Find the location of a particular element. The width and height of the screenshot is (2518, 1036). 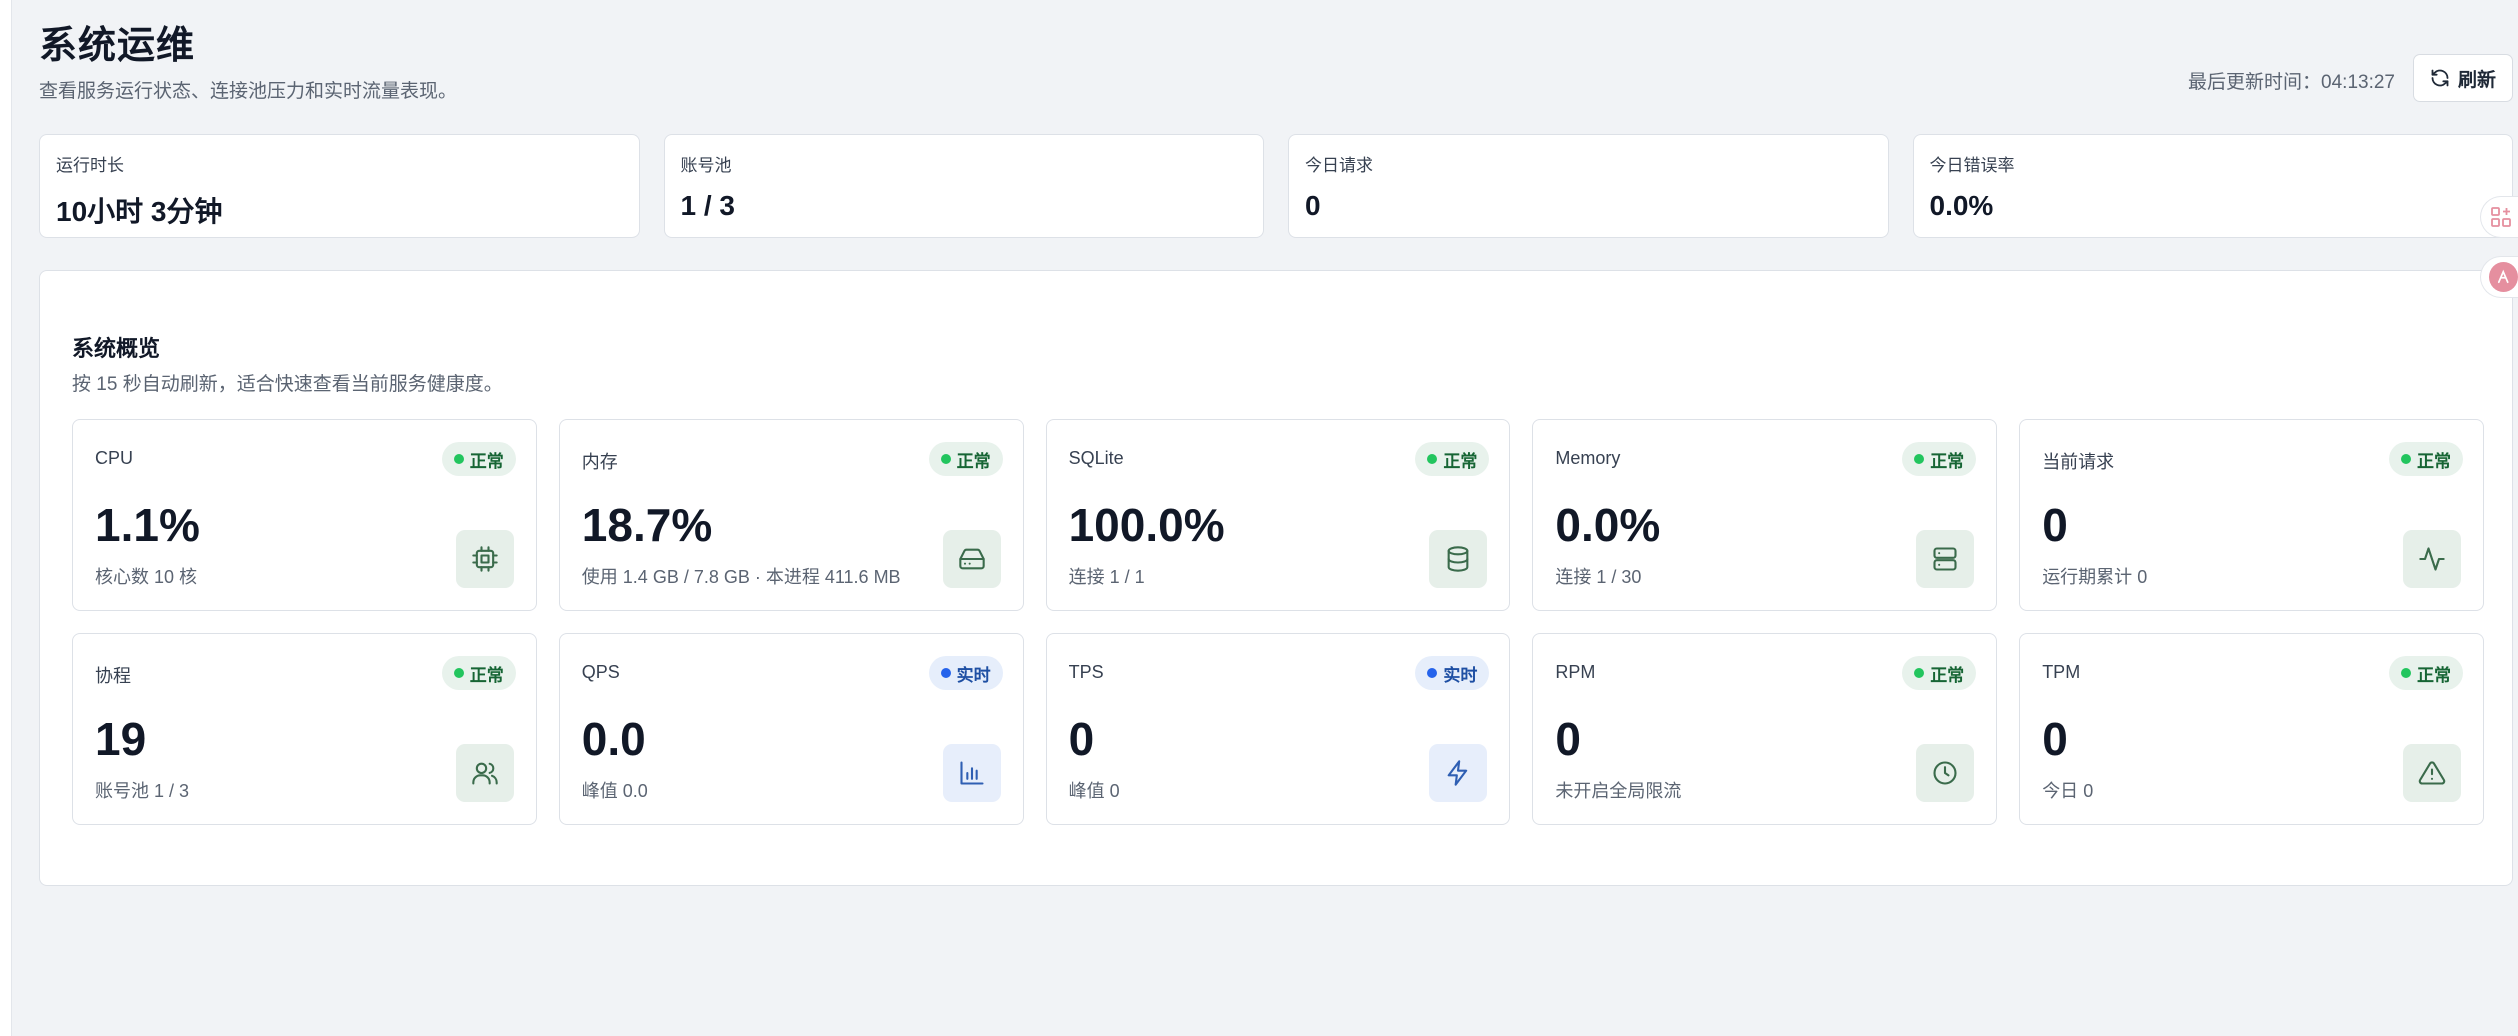

database-icon is located at coordinates (1458, 559).